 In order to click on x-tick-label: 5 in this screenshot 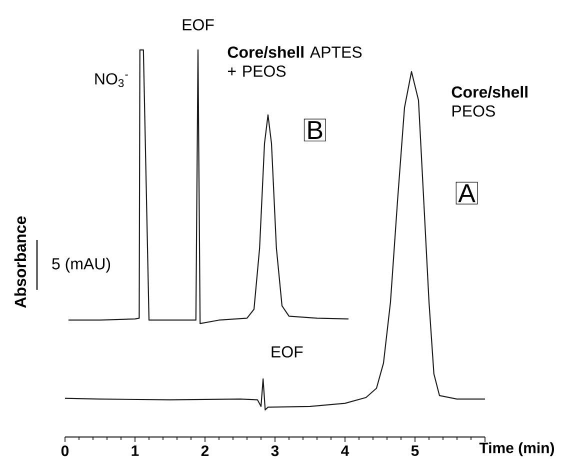, I will do `click(415, 451)`.